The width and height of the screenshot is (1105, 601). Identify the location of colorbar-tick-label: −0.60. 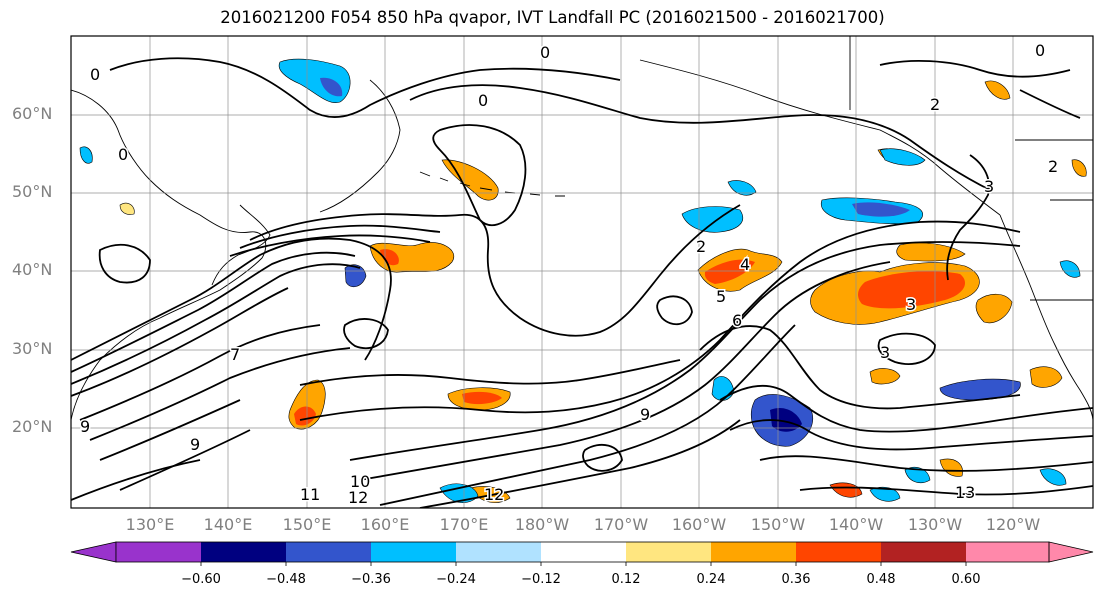
(201, 579).